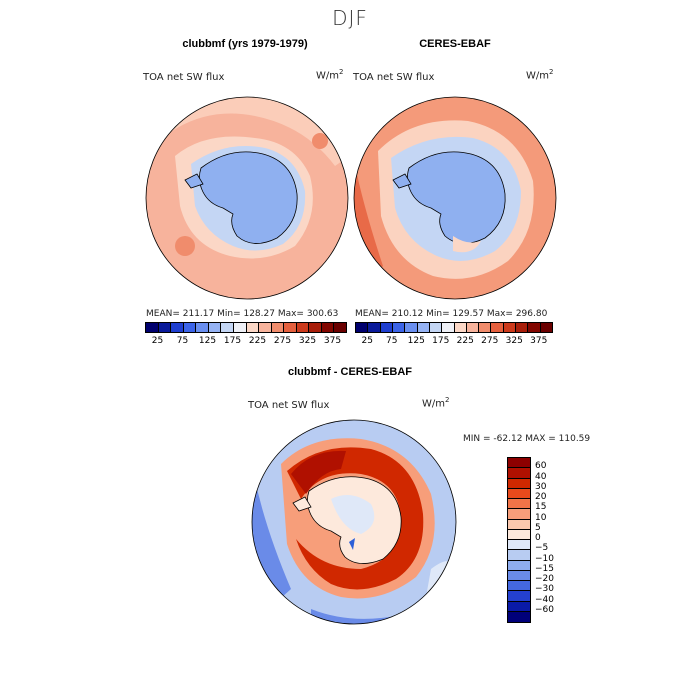  I want to click on left-colorbar, so click(246, 327).